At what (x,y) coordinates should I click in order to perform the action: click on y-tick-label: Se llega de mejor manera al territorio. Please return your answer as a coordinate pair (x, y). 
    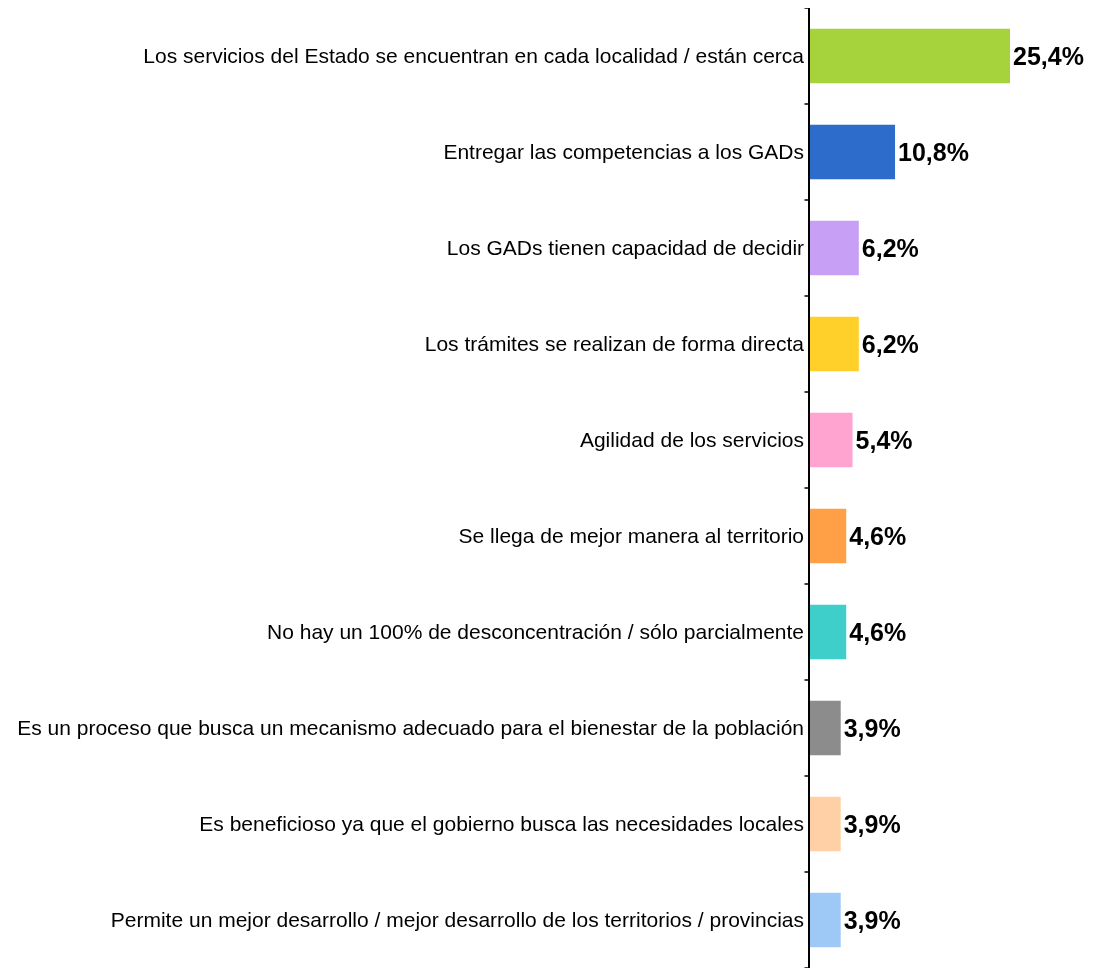
    Looking at the image, I should click on (631, 536).